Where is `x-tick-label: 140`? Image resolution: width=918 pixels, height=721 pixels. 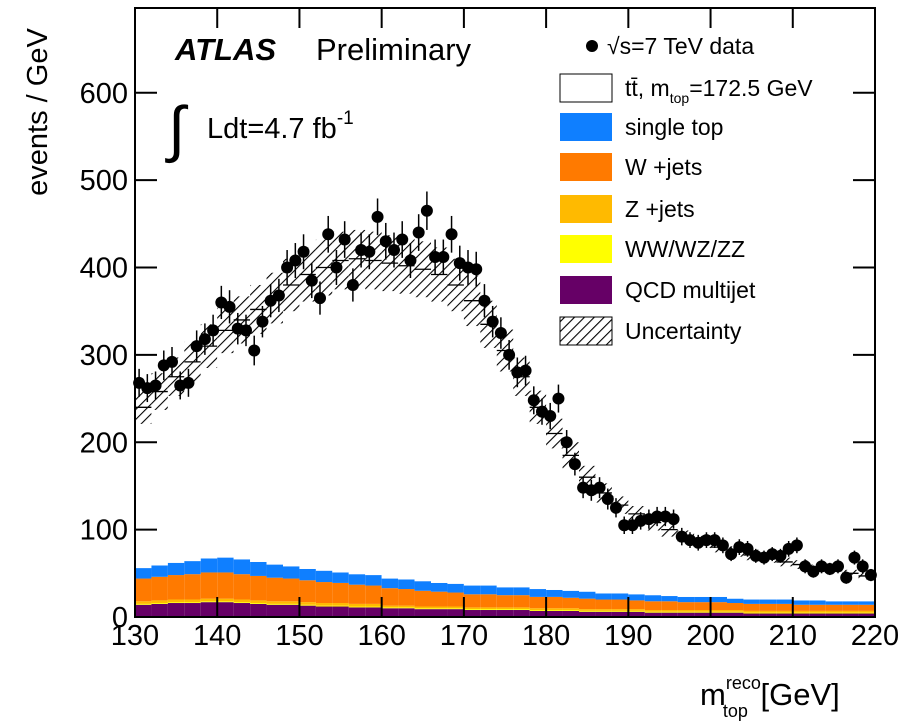 x-tick-label: 140 is located at coordinates (217, 636).